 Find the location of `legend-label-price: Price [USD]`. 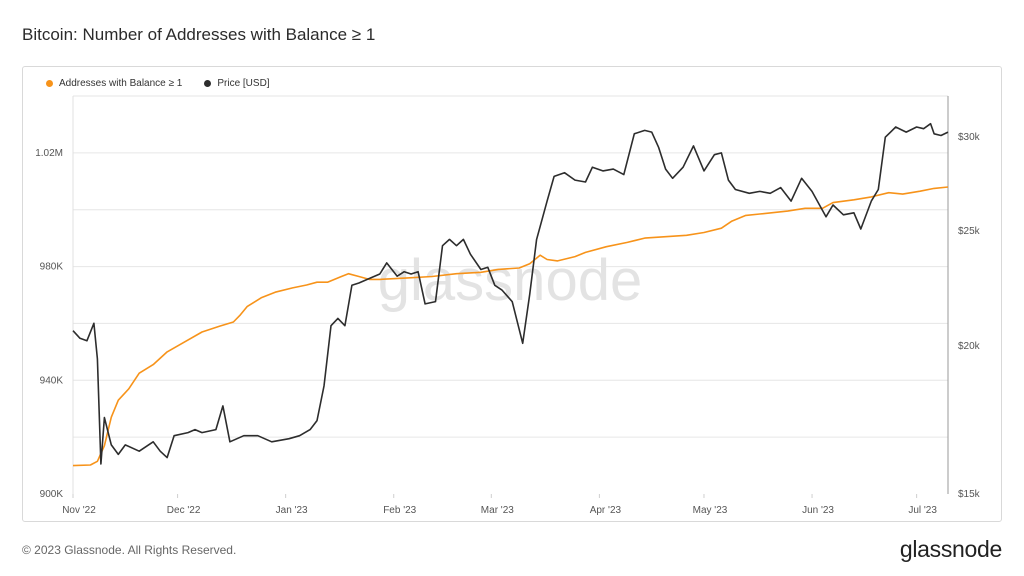

legend-label-price: Price [USD] is located at coordinates (243, 83).